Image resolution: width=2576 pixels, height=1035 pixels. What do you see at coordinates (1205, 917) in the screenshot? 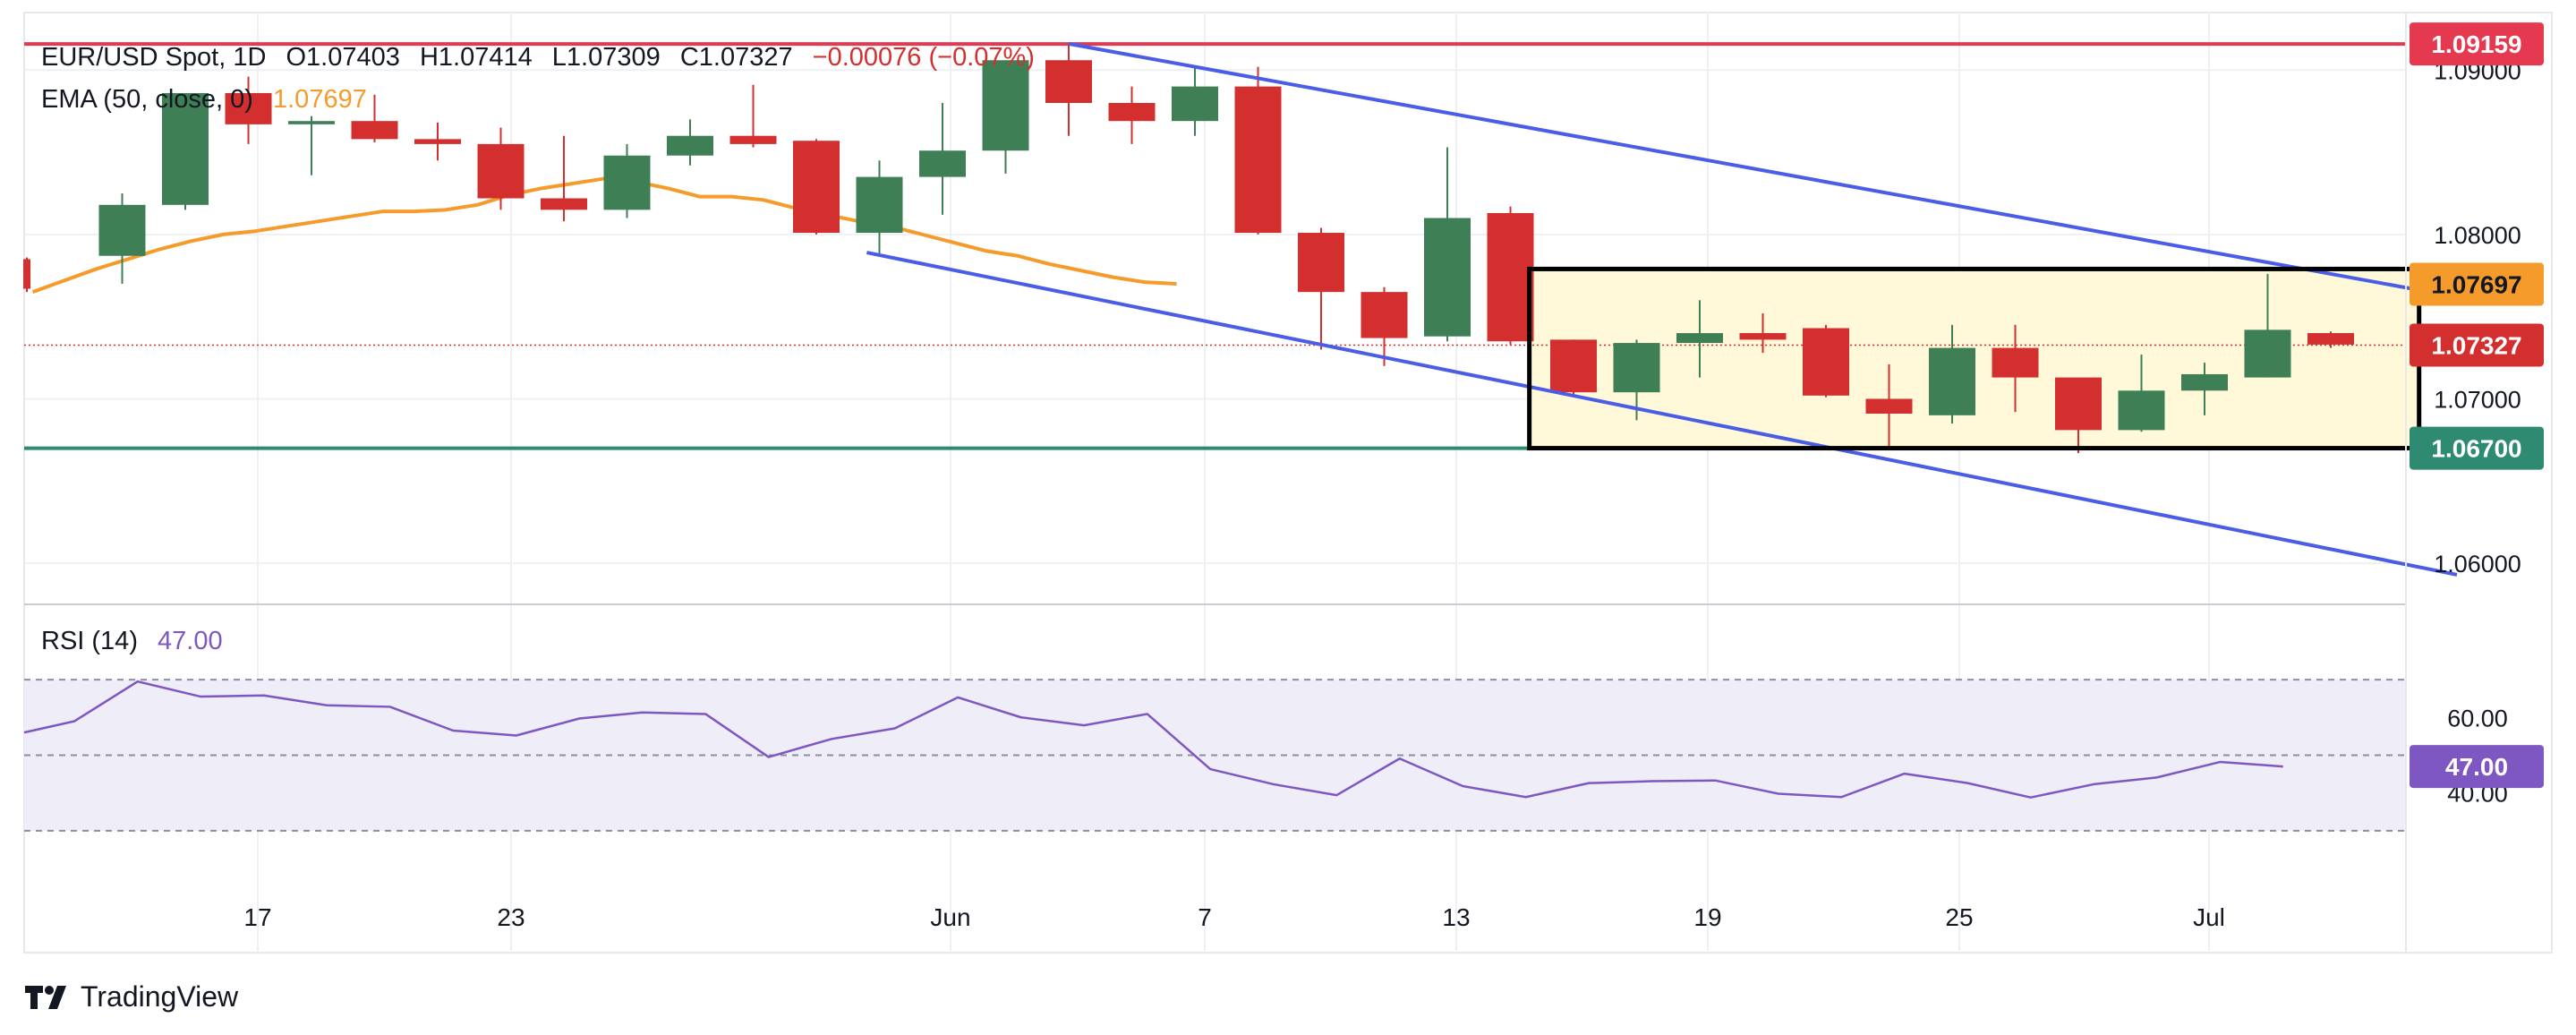
I see `x-tick-label: 7` at bounding box center [1205, 917].